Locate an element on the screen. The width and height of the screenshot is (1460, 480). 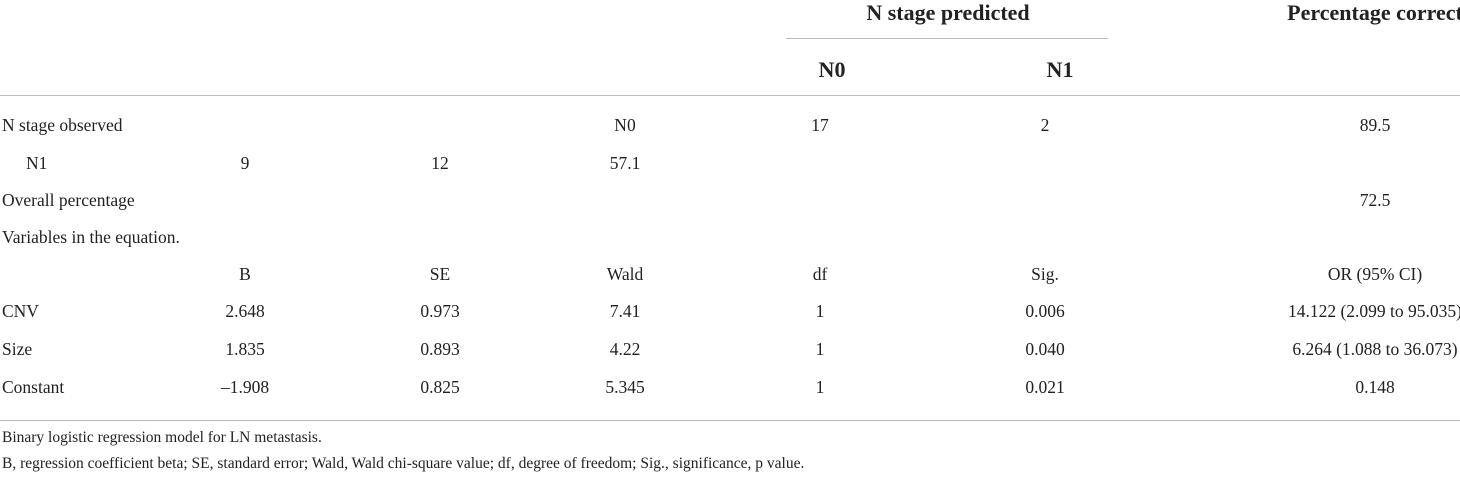
header-rule is located at coordinates (730, 95).